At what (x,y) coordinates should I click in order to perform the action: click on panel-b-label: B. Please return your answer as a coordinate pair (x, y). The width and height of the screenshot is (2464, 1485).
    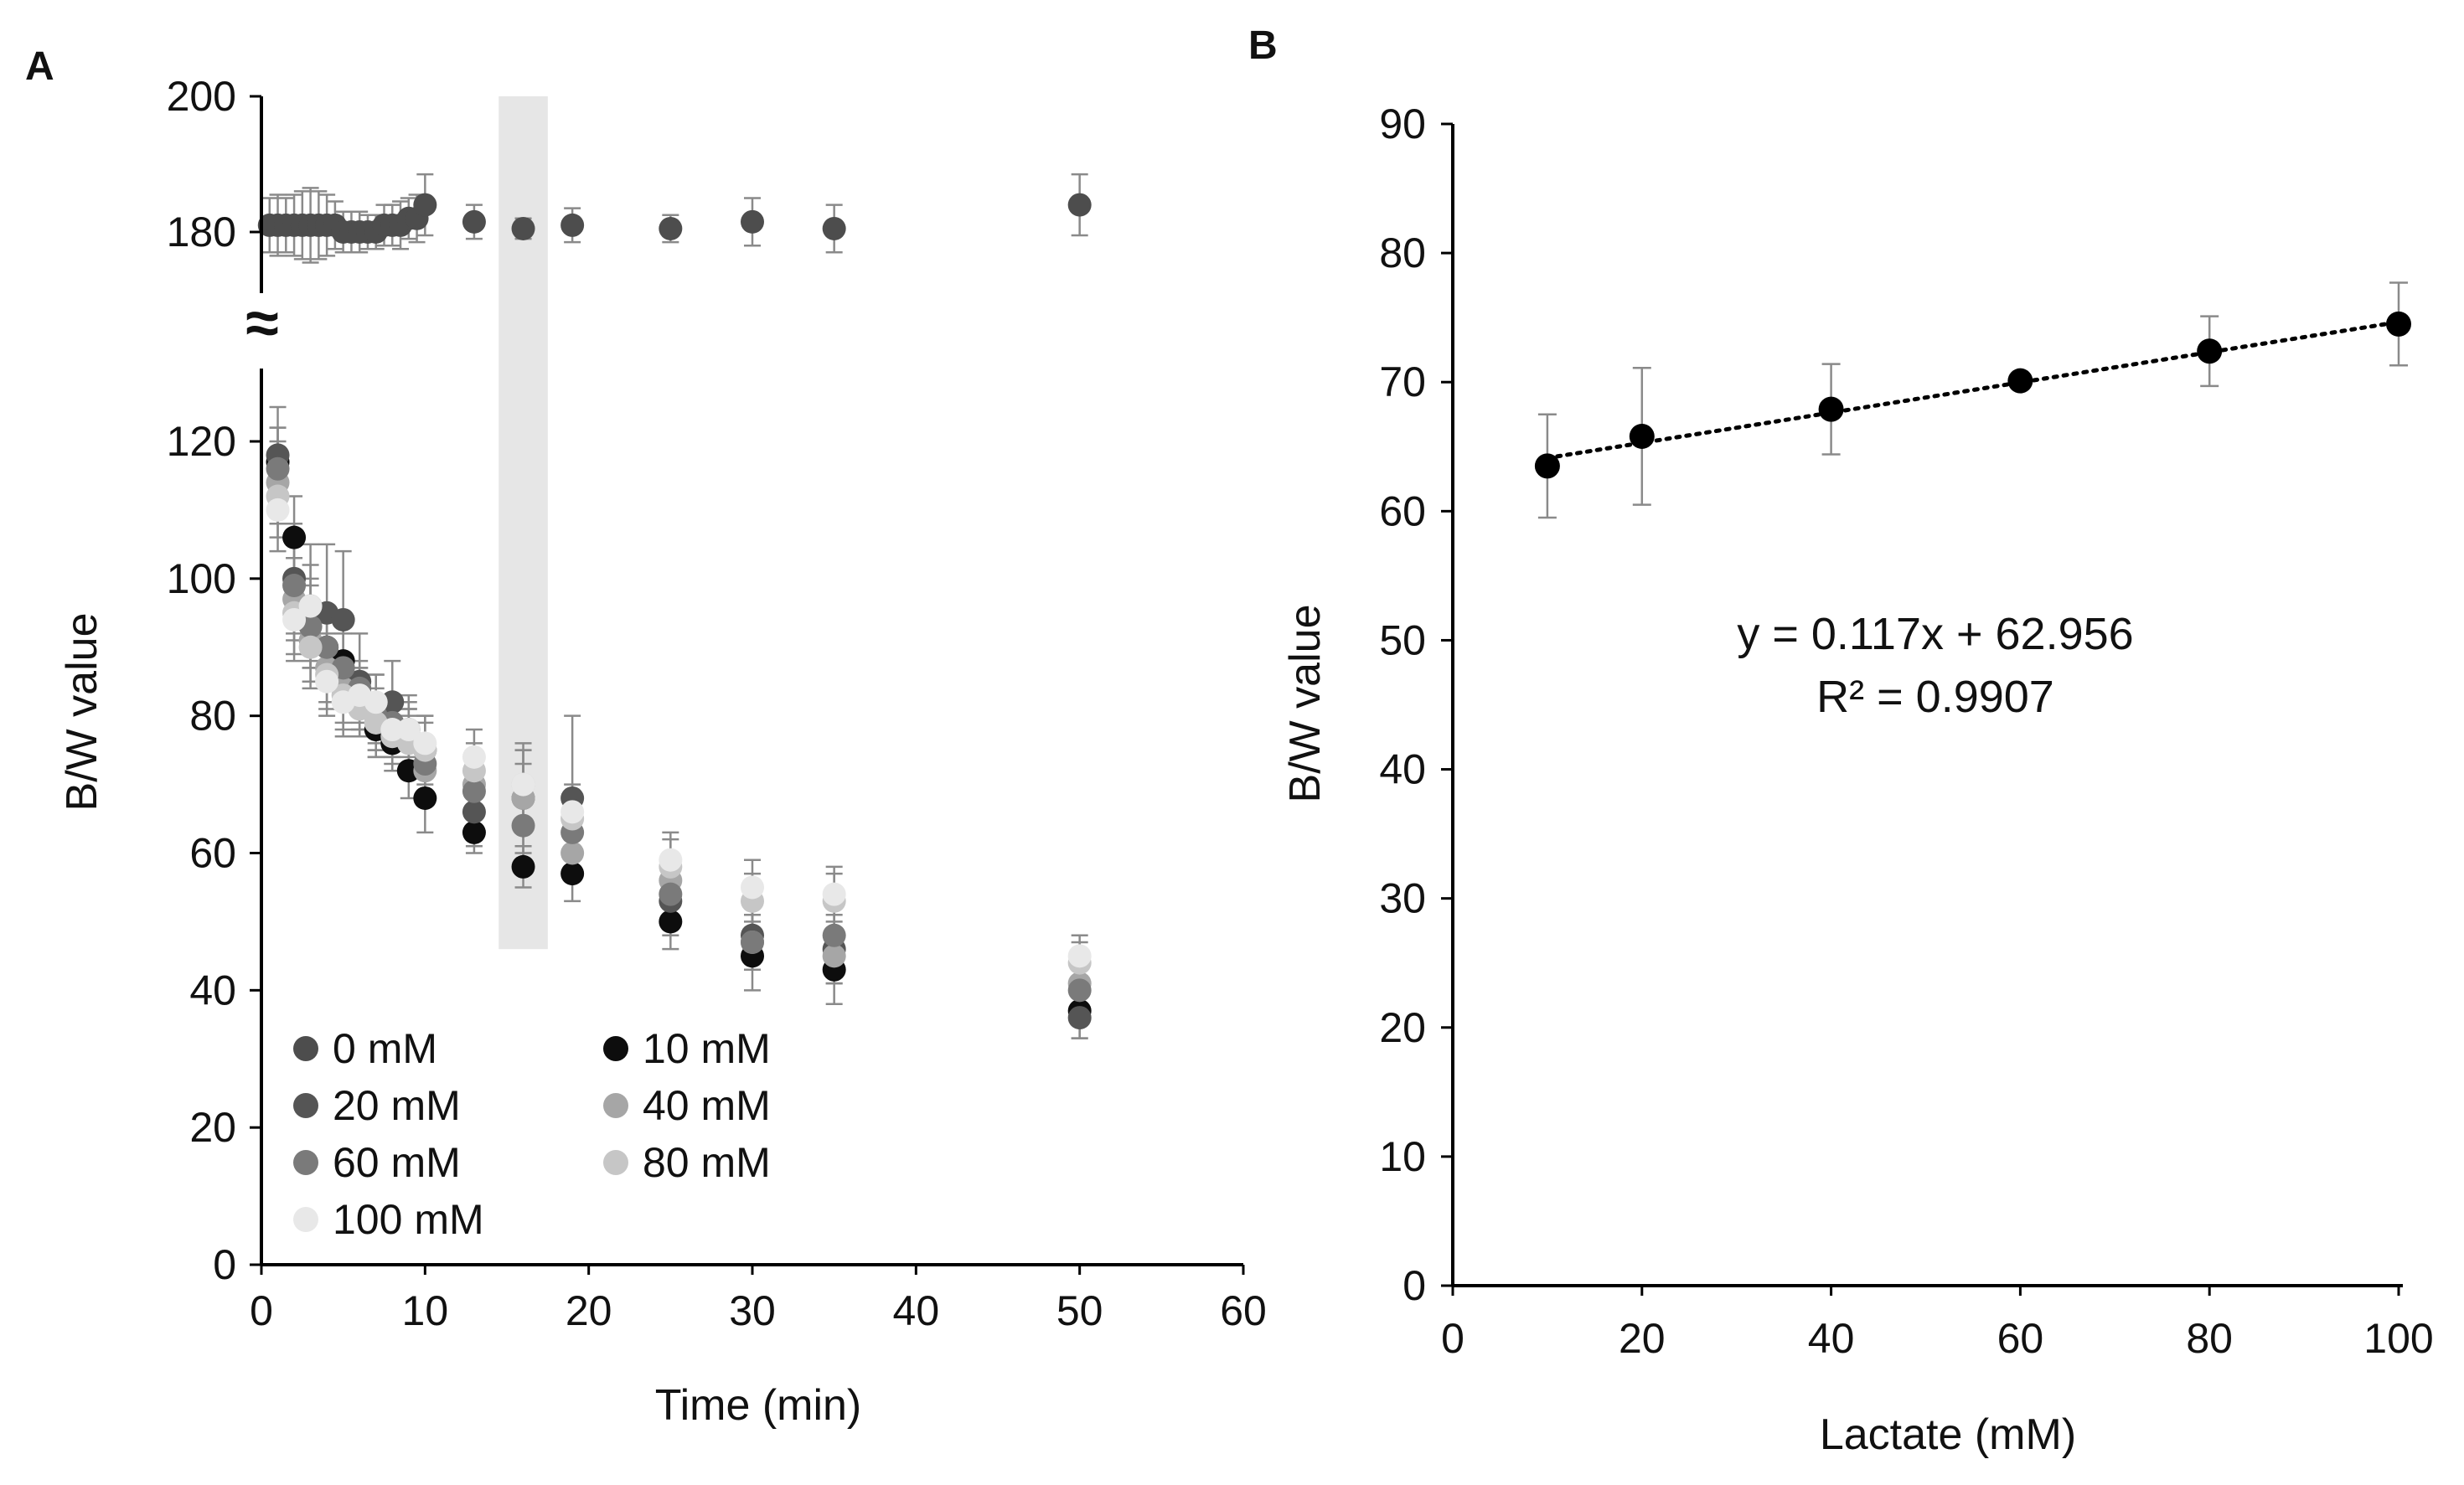
    Looking at the image, I should click on (1263, 45).